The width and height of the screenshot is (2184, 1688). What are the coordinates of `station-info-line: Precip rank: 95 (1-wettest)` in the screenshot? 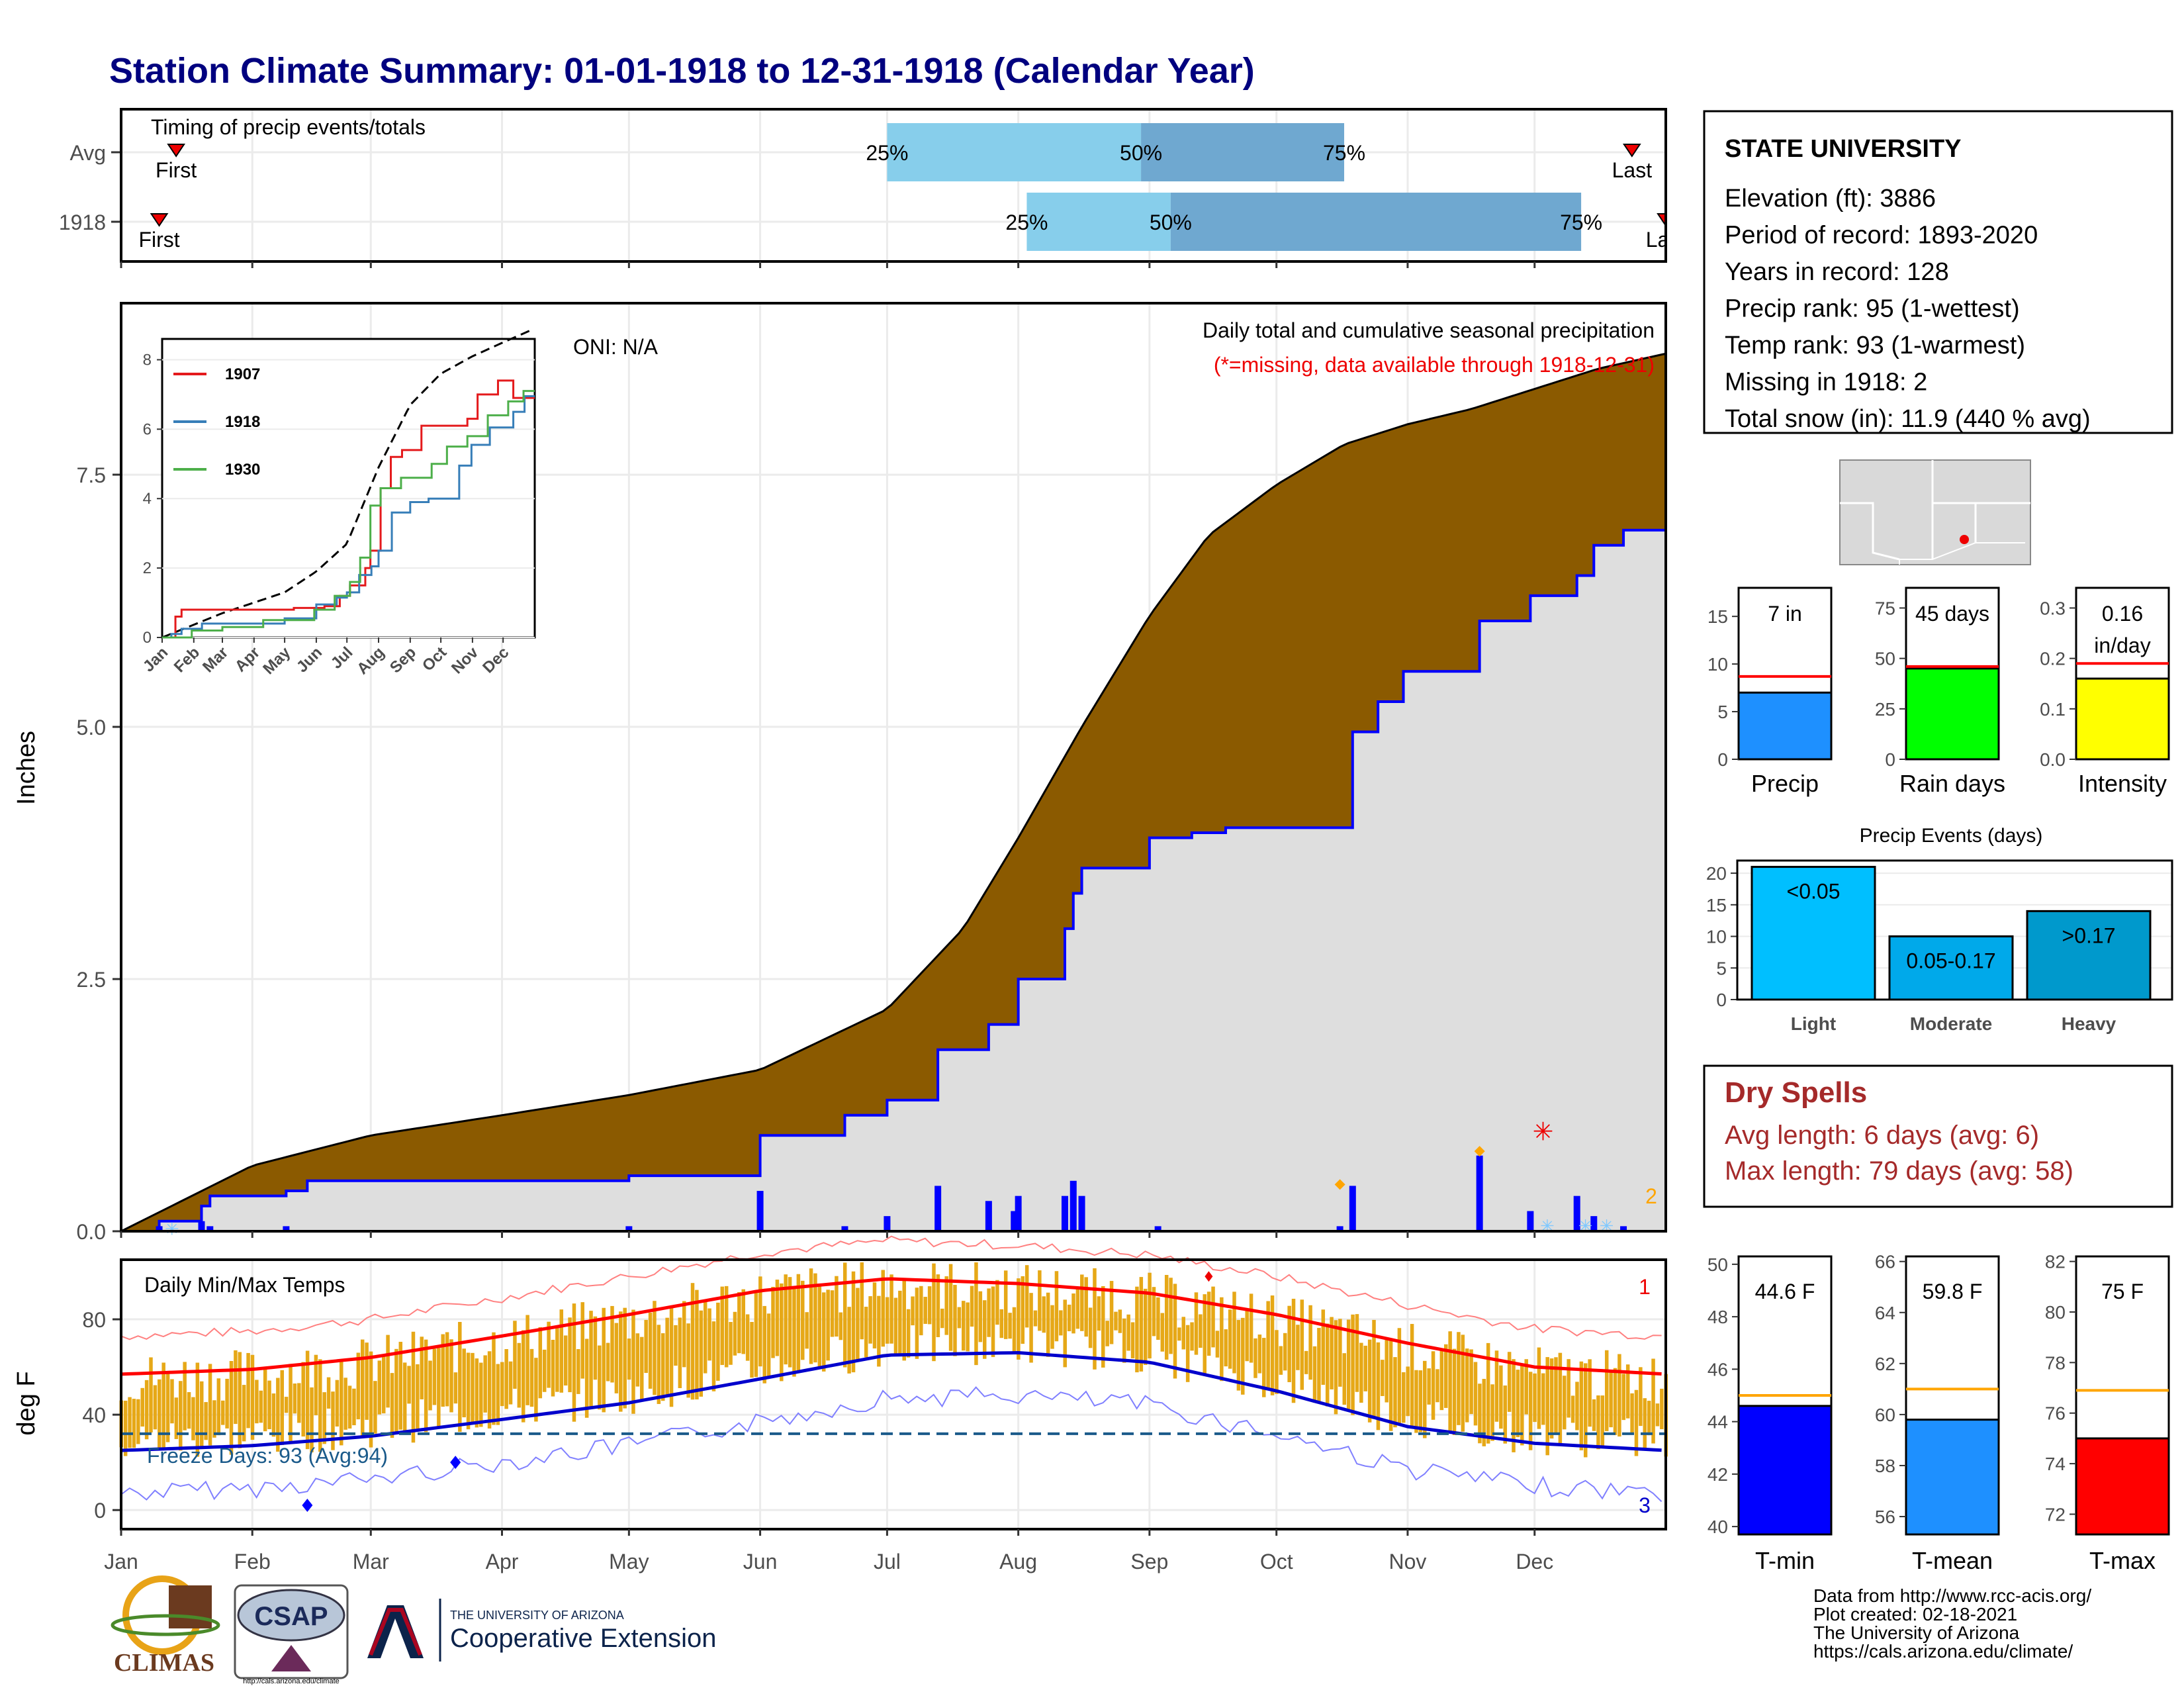 It's located at (1872, 309).